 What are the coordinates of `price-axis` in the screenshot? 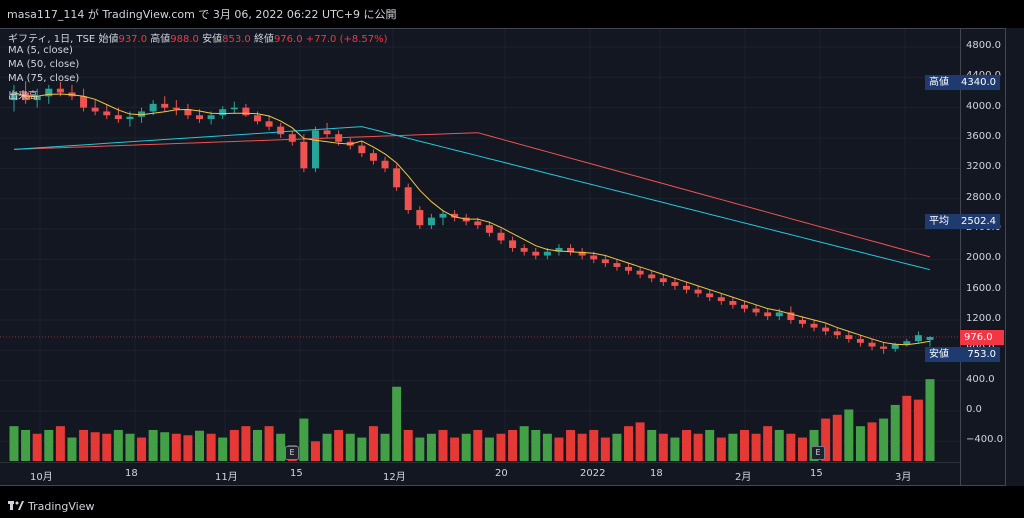 It's located at (983, 257).